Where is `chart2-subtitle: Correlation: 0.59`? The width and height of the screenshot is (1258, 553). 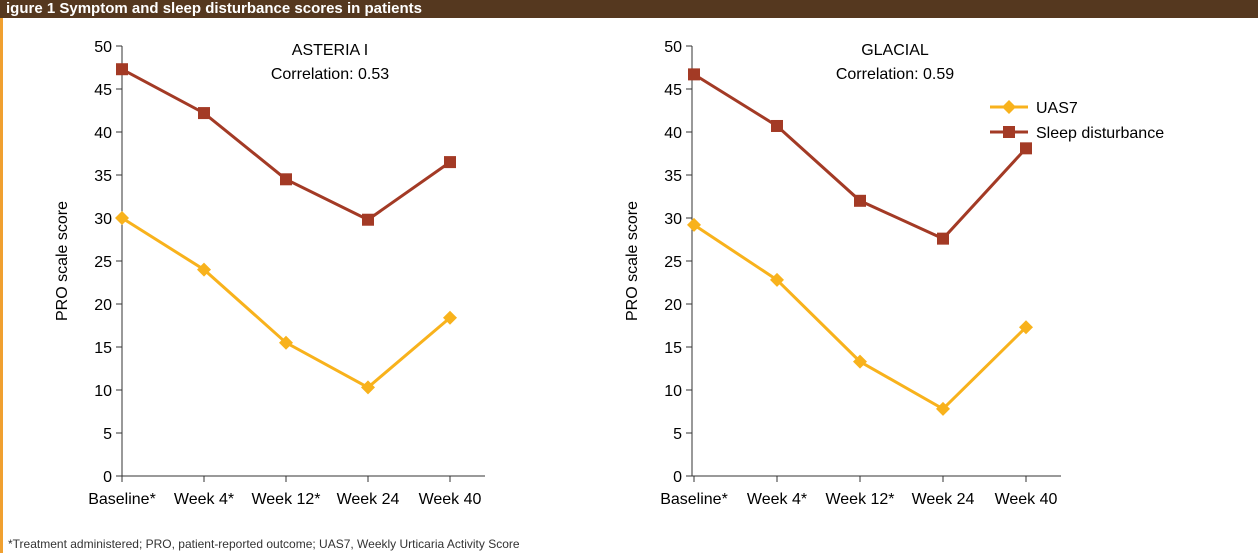
chart2-subtitle: Correlation: 0.59 is located at coordinates (895, 74).